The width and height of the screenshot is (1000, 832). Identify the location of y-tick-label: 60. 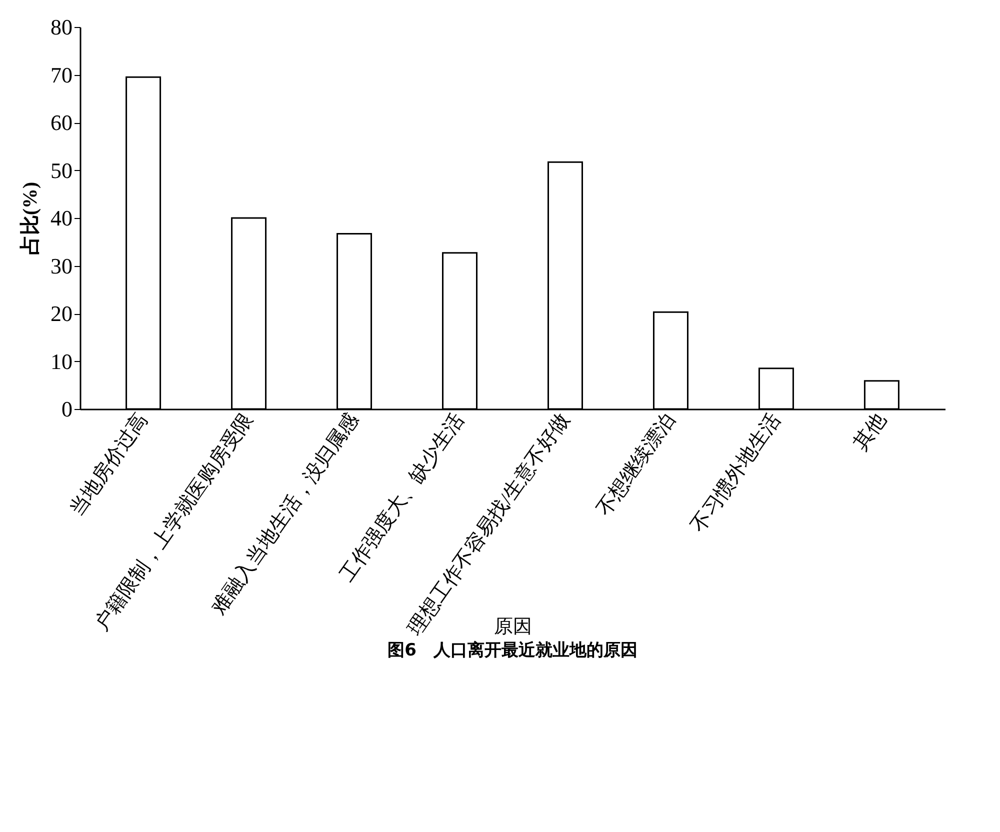
(61, 122).